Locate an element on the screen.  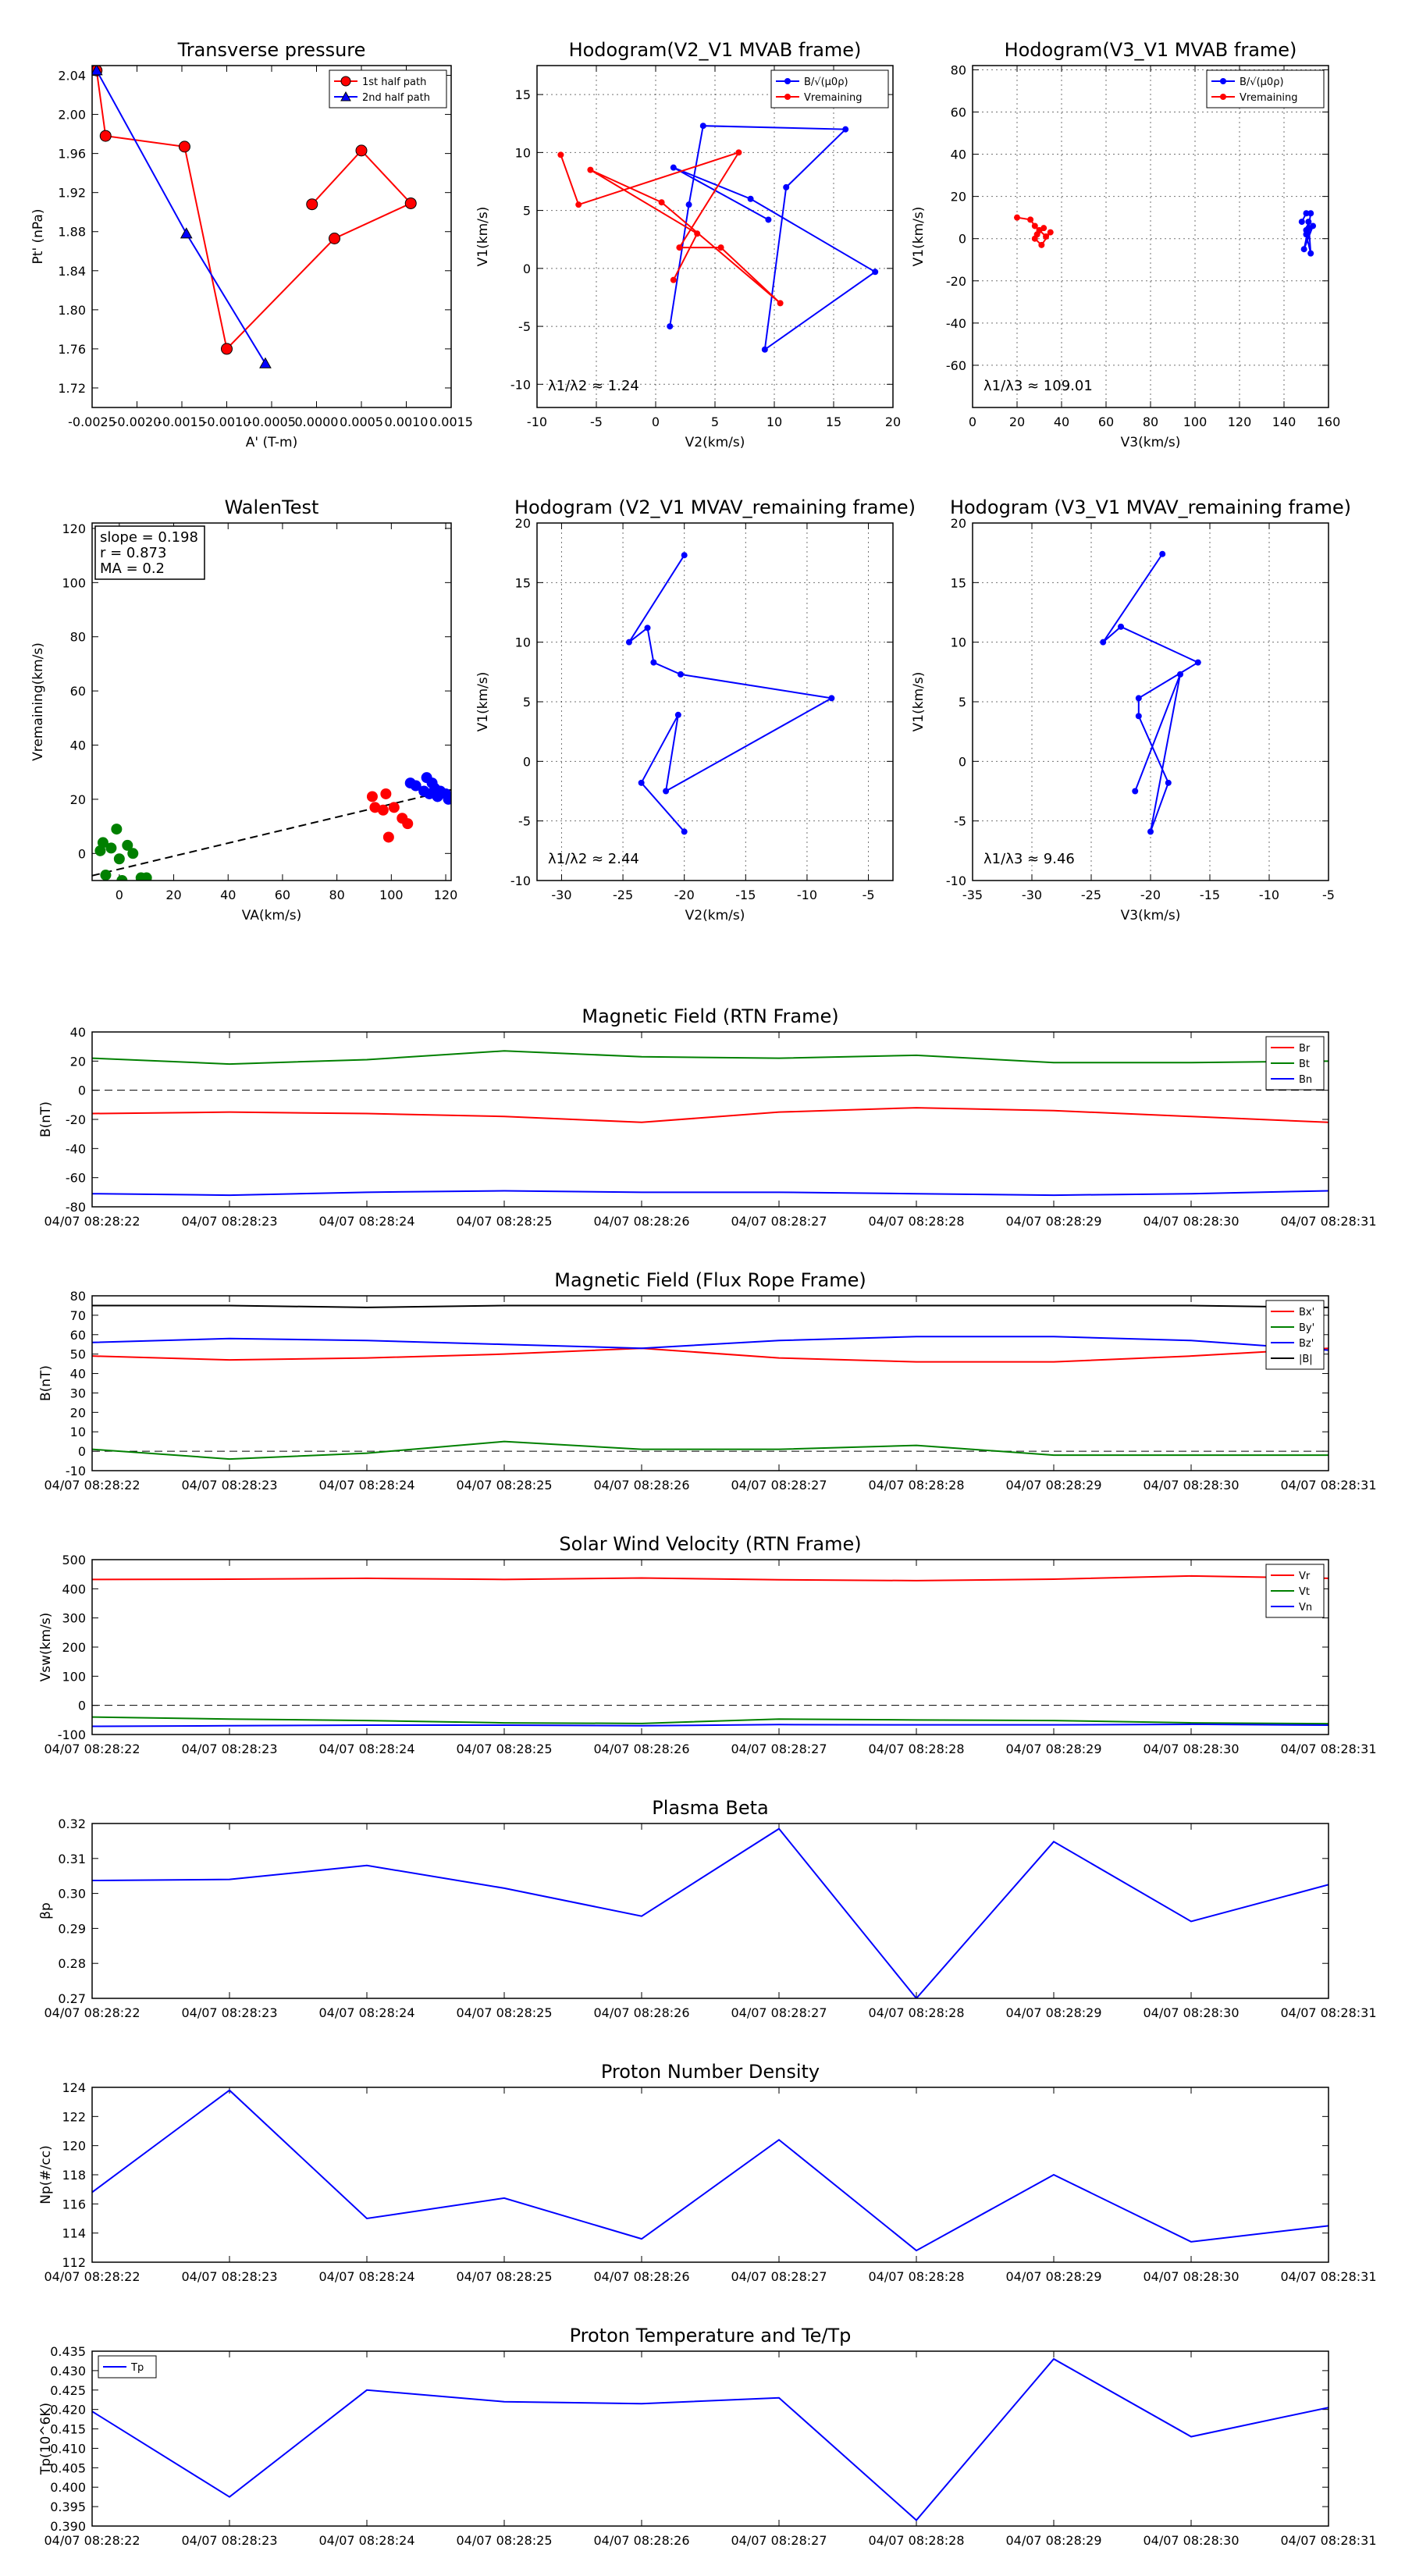
y-tick-label: 0.410 is located at coordinates (68, 2448).